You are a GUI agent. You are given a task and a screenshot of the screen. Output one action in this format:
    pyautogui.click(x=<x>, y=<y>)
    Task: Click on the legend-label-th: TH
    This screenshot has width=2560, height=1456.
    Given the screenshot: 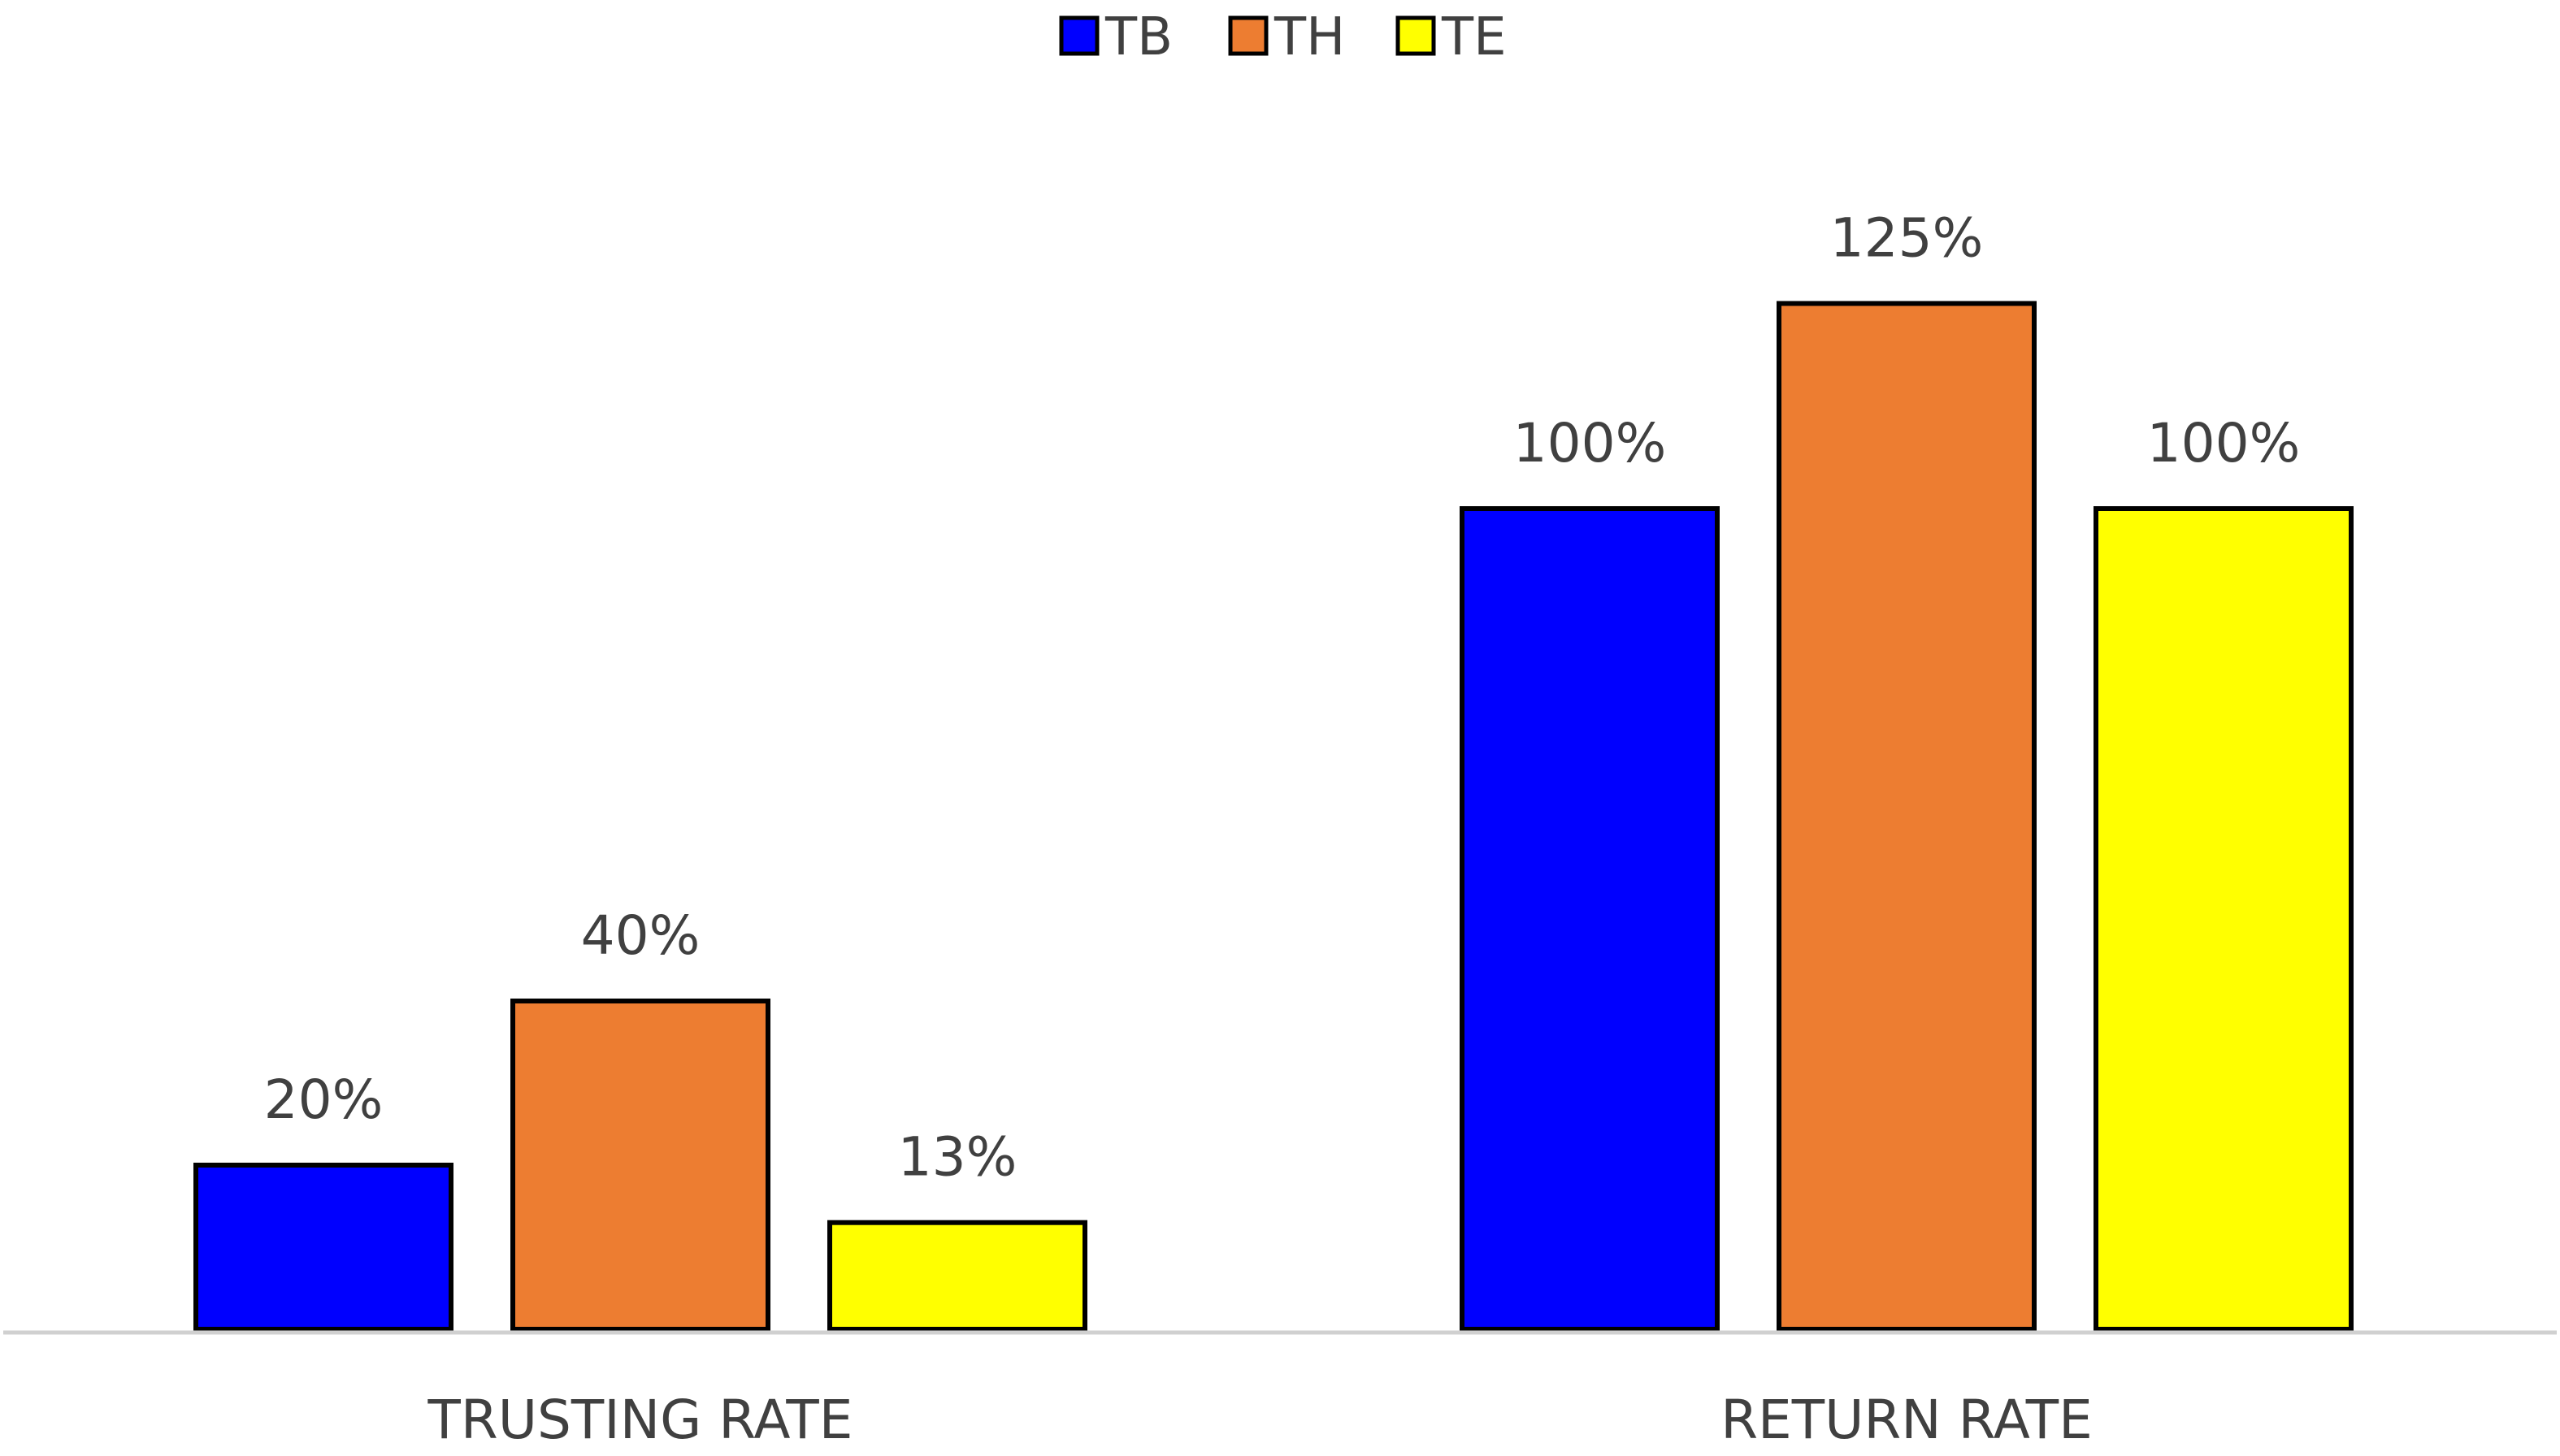 What is the action you would take?
    pyautogui.click(x=1309, y=37)
    